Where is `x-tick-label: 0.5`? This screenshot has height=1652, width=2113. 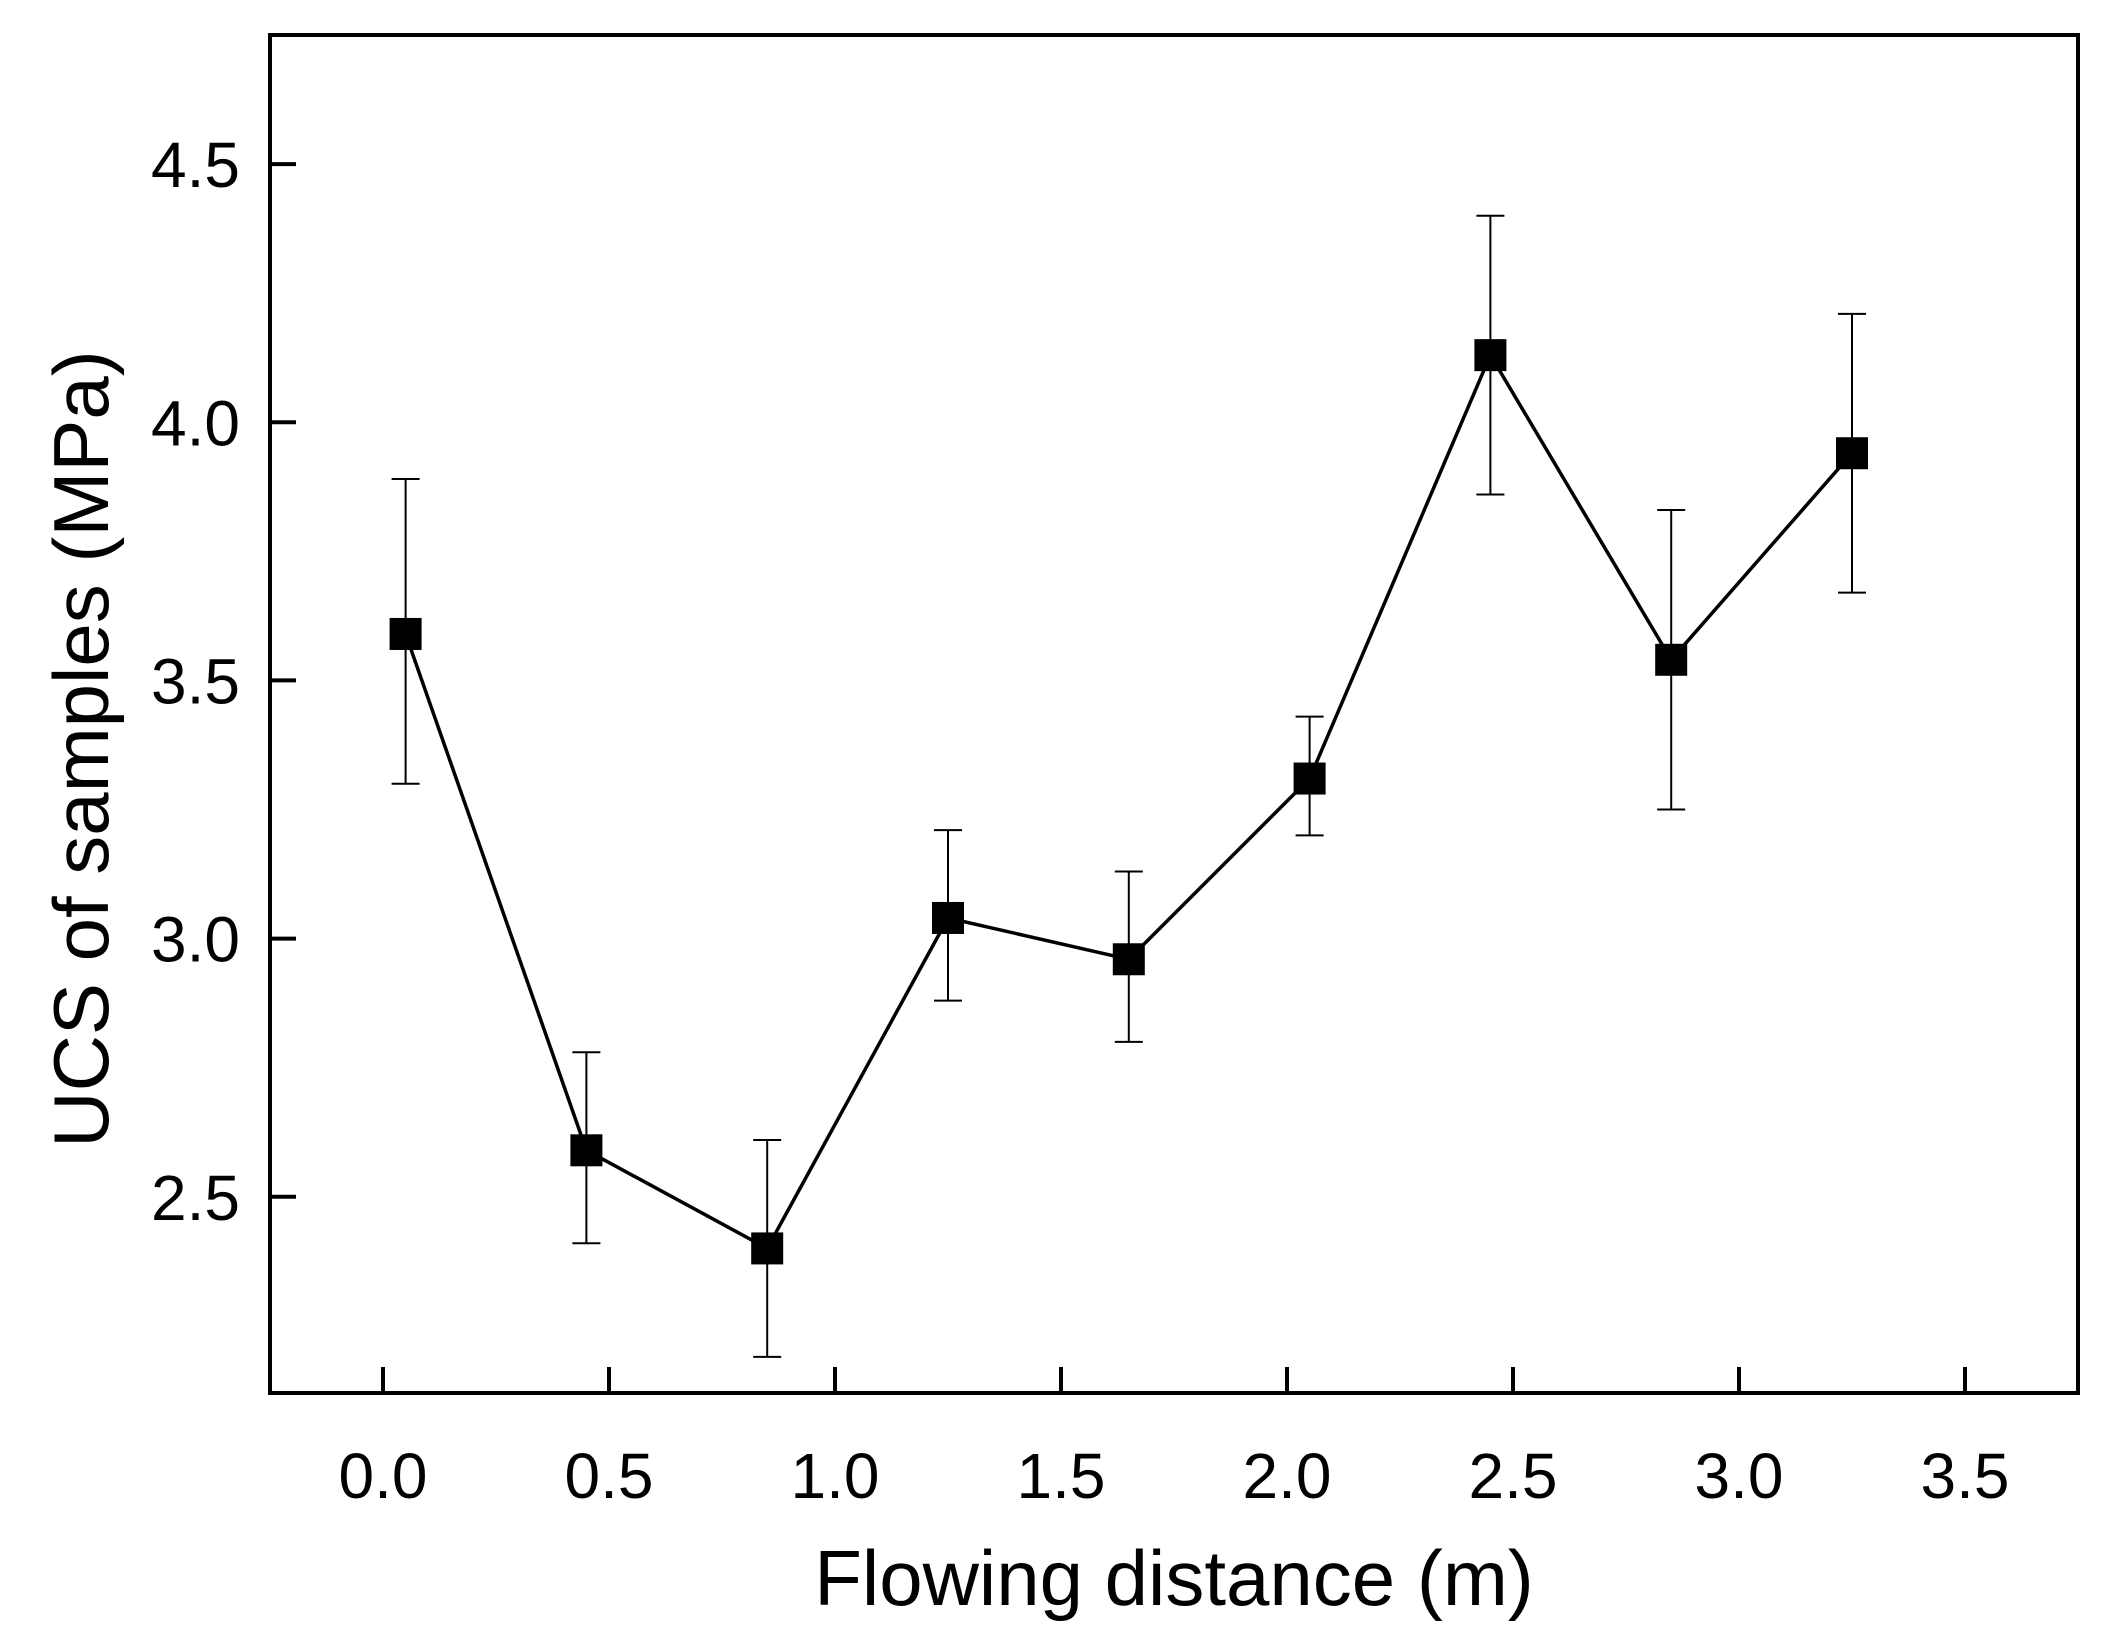 x-tick-label: 0.5 is located at coordinates (609, 1476).